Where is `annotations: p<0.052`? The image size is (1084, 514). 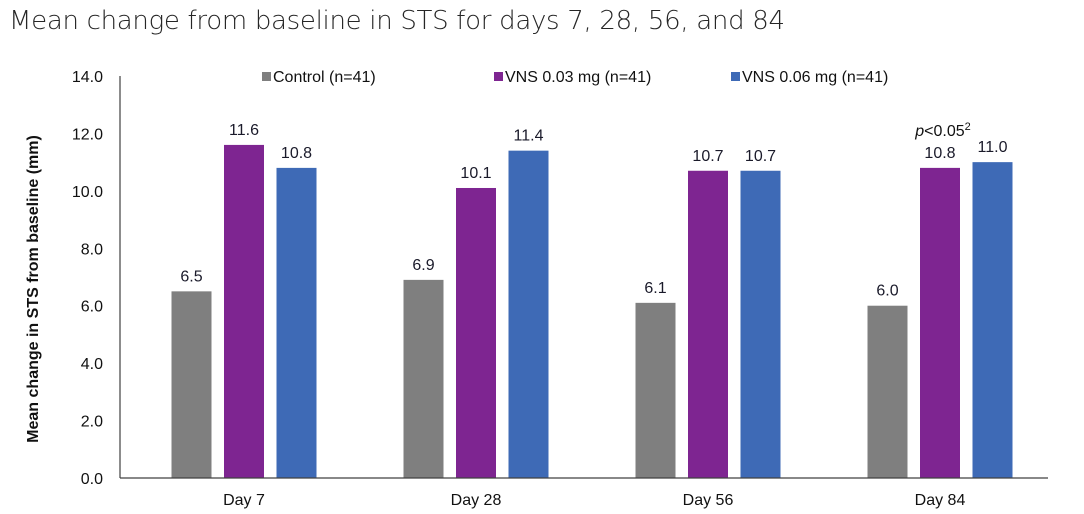 annotations: p<0.052 is located at coordinates (942, 130).